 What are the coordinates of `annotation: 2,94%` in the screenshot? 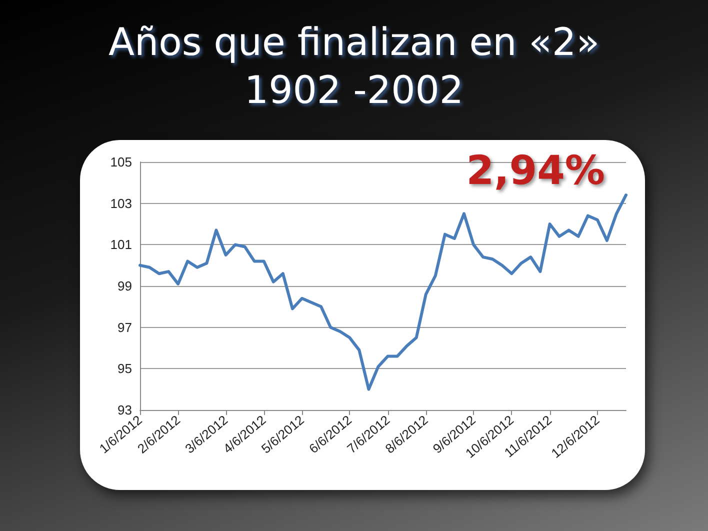 It's located at (535, 171).